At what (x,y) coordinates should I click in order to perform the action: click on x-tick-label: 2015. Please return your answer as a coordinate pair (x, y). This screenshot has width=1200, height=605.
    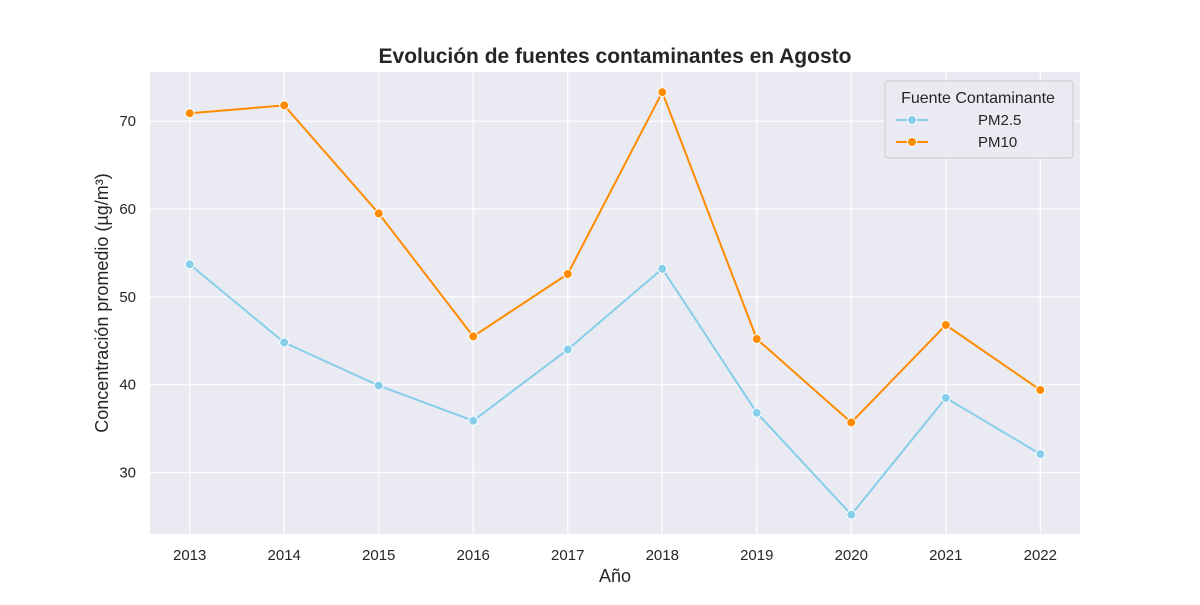
    Looking at the image, I should click on (378, 555).